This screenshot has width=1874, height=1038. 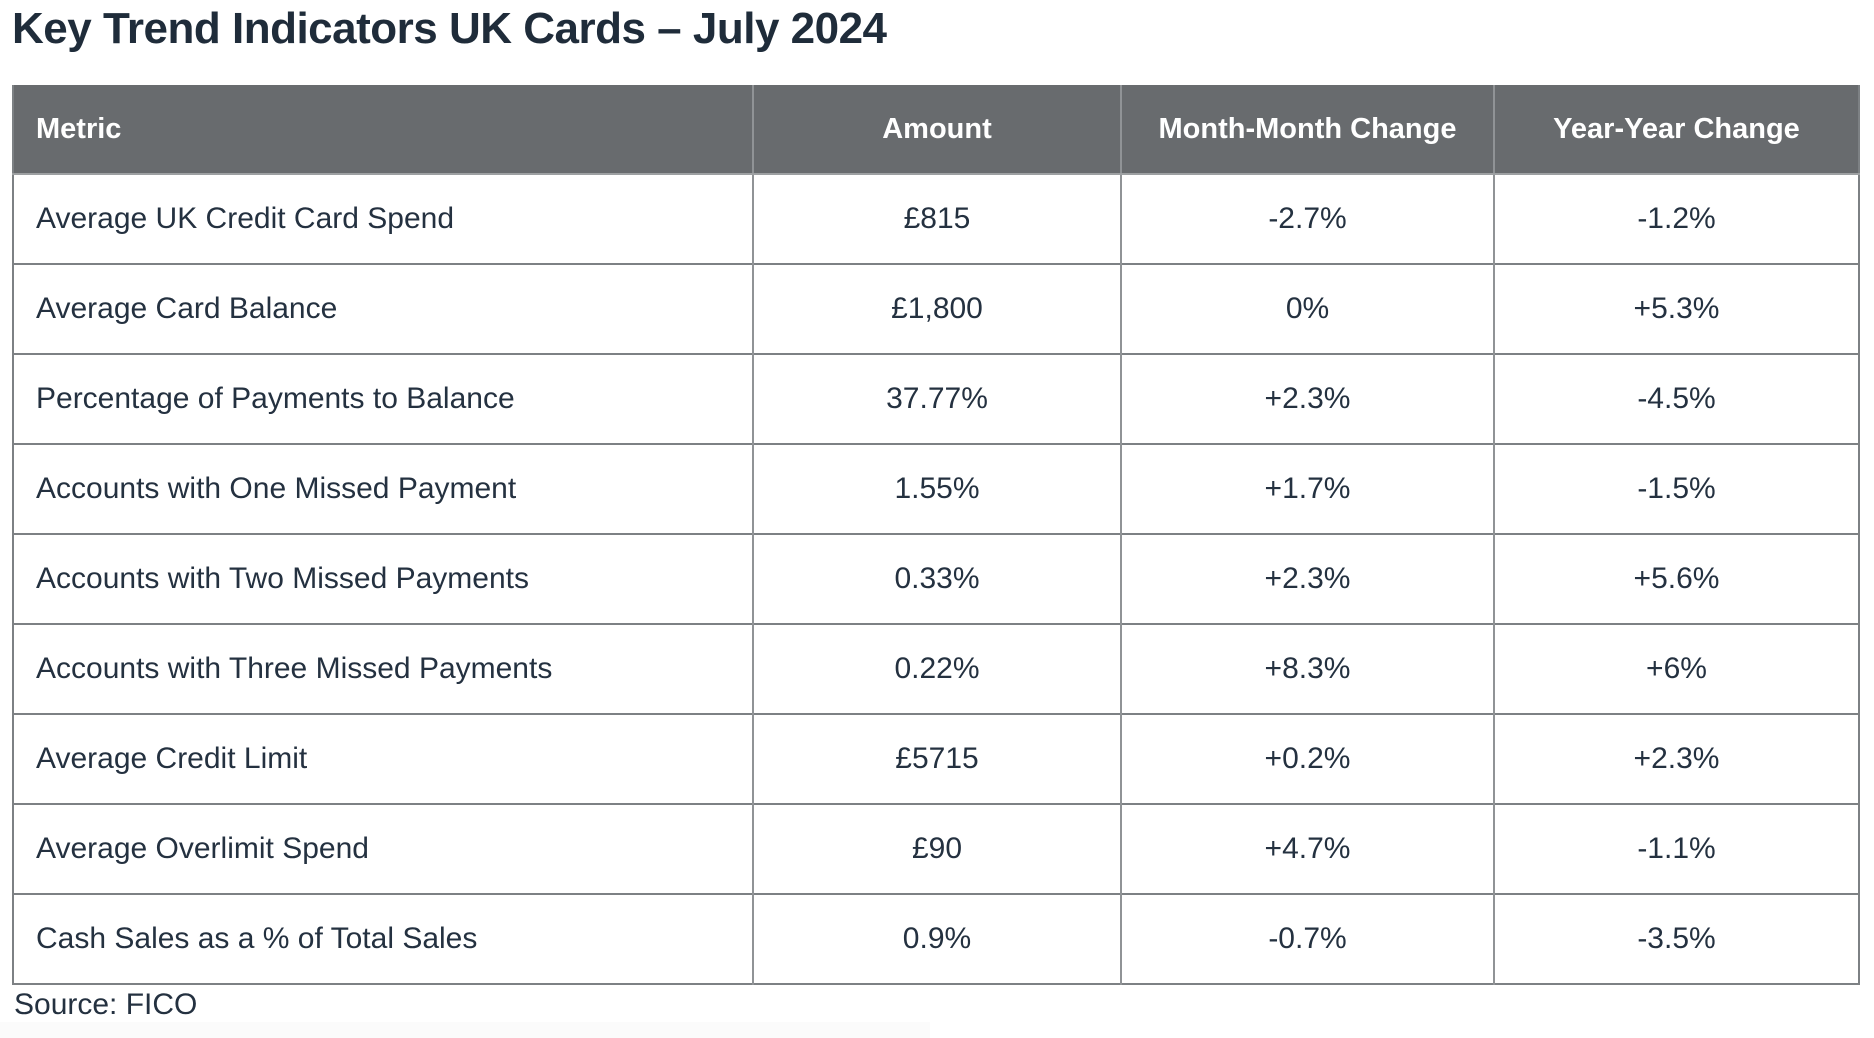 What do you see at coordinates (1676, 308) in the screenshot?
I see `yoy-change-cell: +5.3%` at bounding box center [1676, 308].